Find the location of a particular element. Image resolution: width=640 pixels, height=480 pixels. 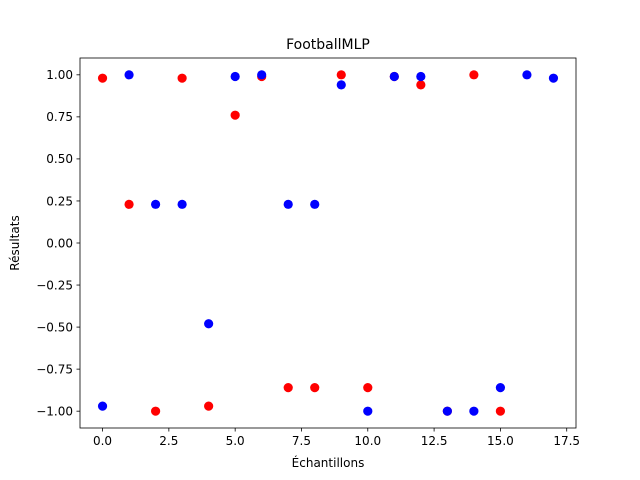

x-tick-label: 2.5 is located at coordinates (168, 441).